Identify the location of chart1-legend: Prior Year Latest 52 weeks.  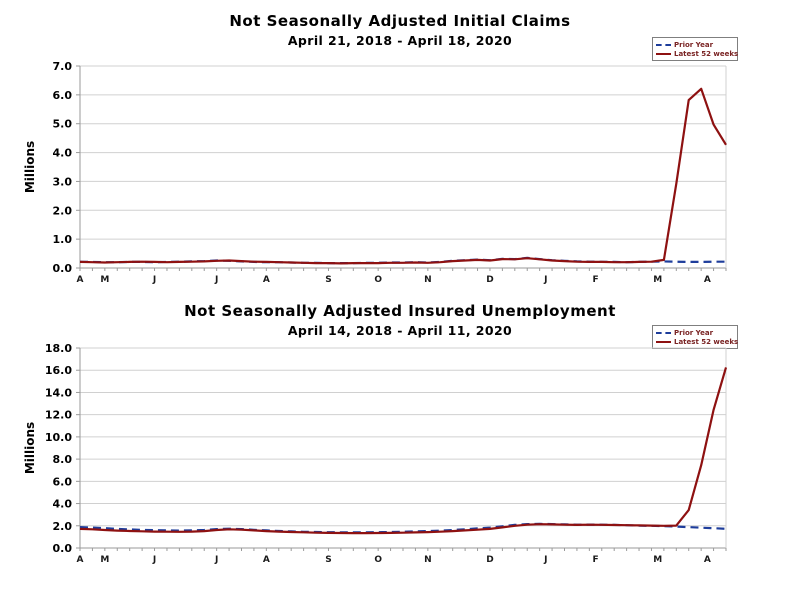
(695, 49).